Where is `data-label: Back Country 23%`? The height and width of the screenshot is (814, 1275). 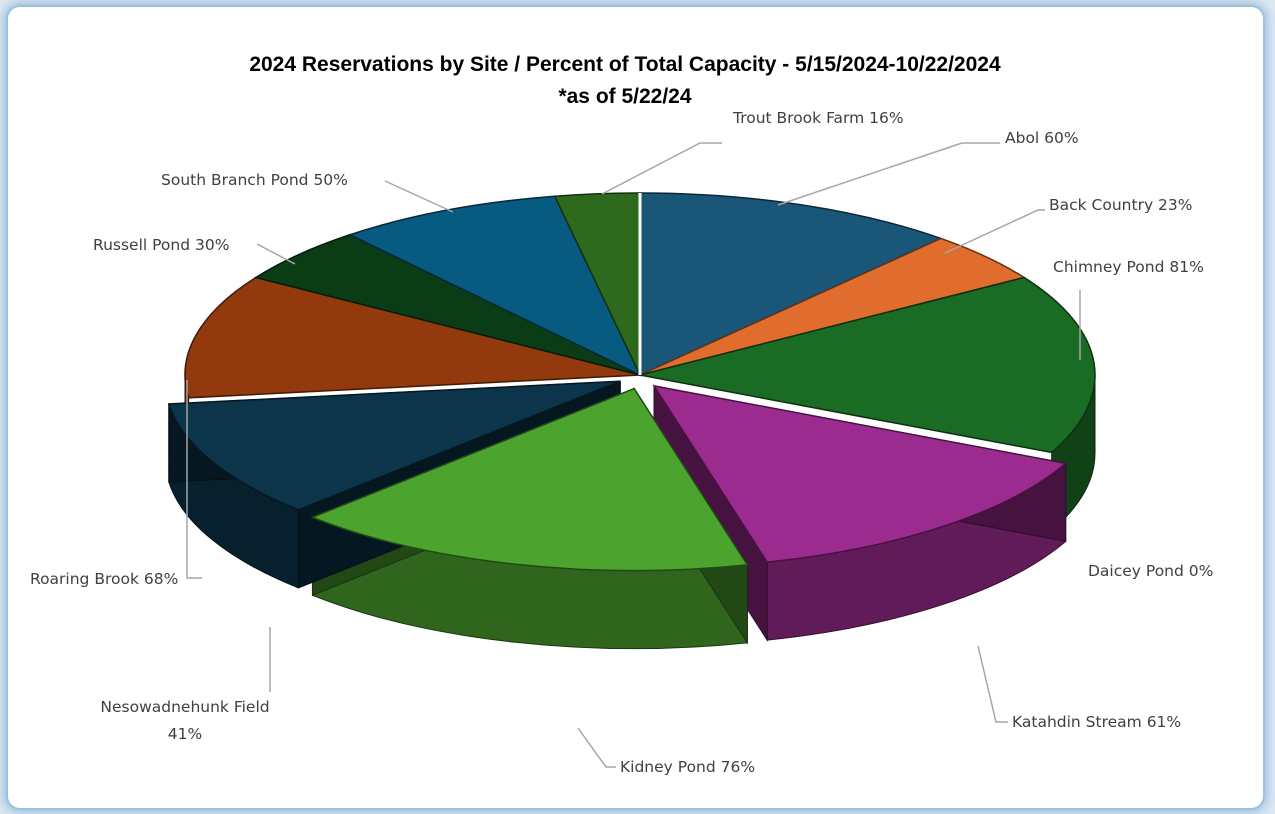 data-label: Back Country 23% is located at coordinates (1121, 205).